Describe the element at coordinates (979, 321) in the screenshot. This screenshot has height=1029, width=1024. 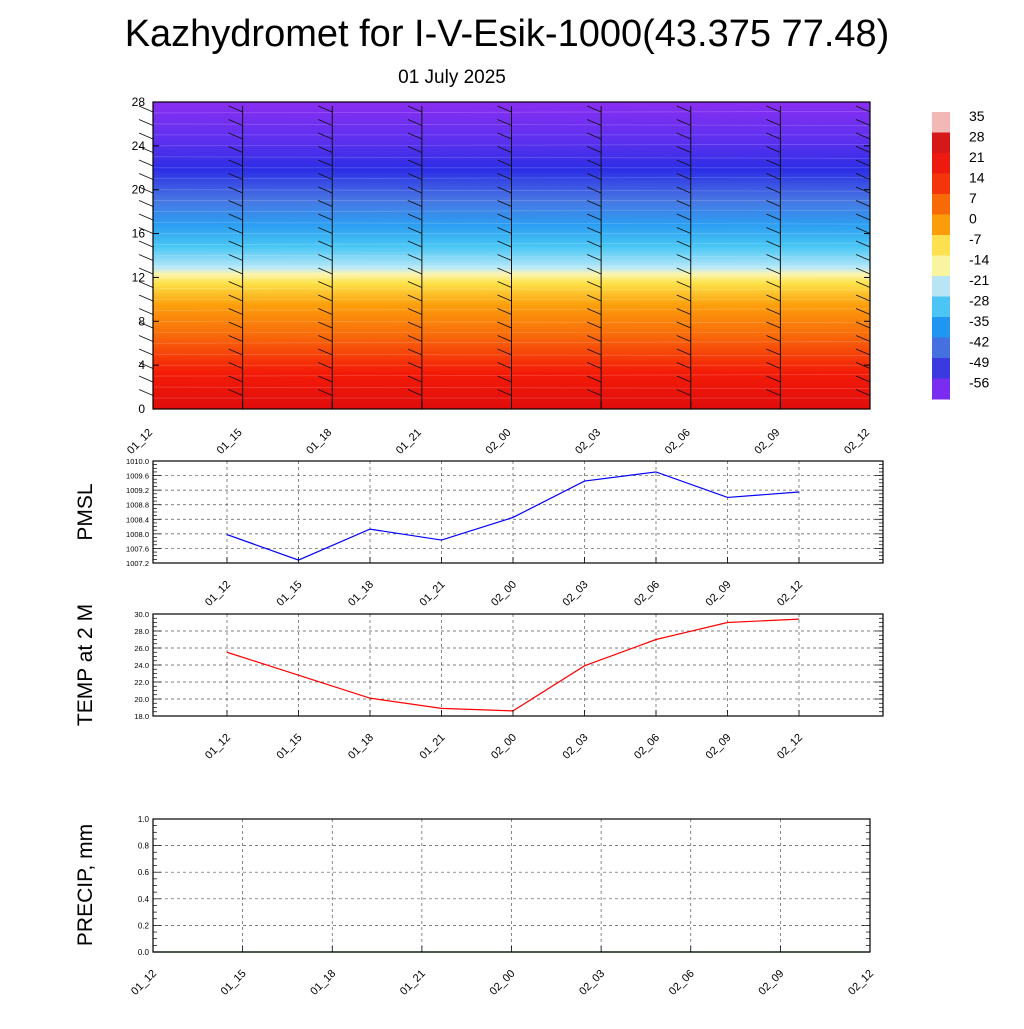
I see `colorbar-label: -35` at that location.